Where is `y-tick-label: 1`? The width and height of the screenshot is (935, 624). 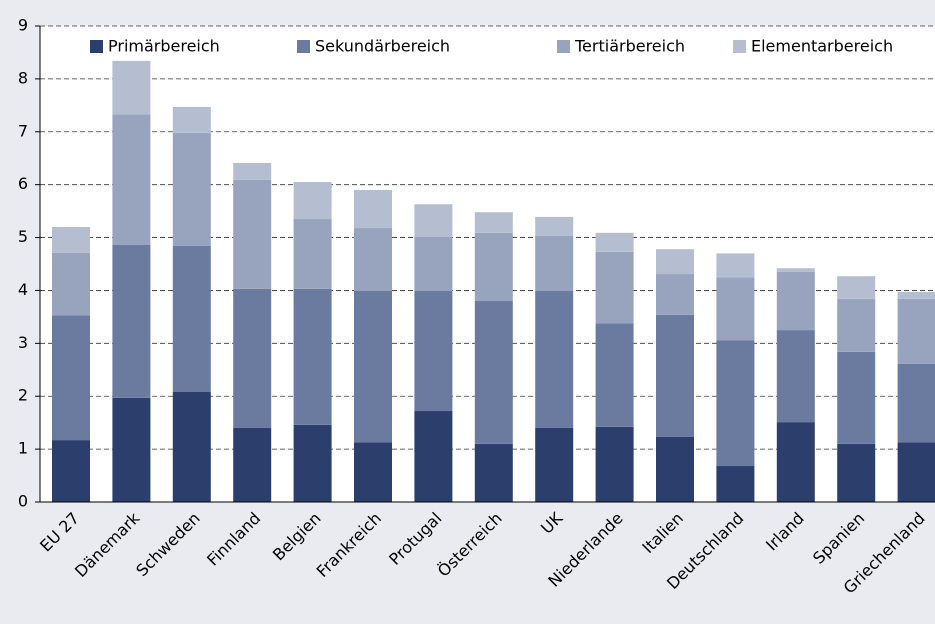
y-tick-label: 1 is located at coordinates (23, 448).